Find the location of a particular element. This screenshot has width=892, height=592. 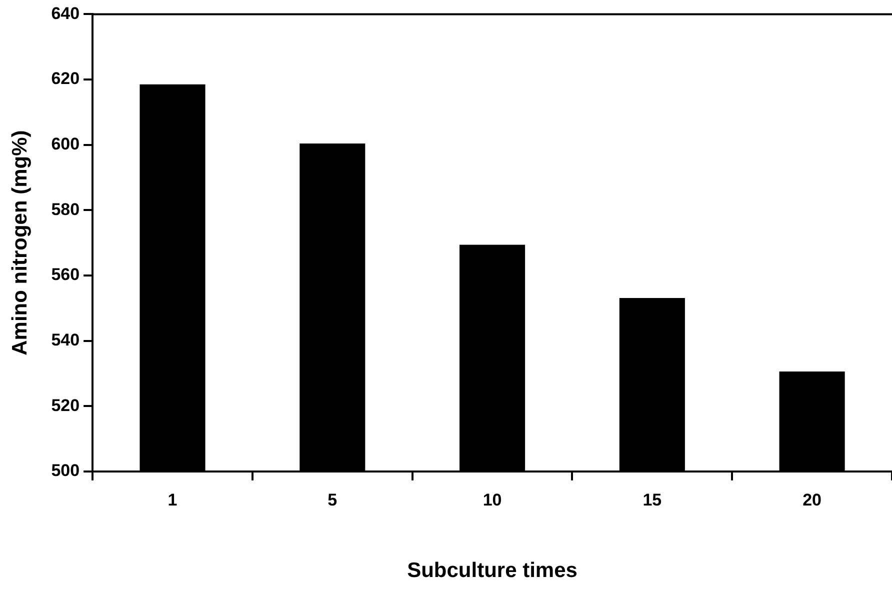

y-tick-label: 640 is located at coordinates (65, 13).